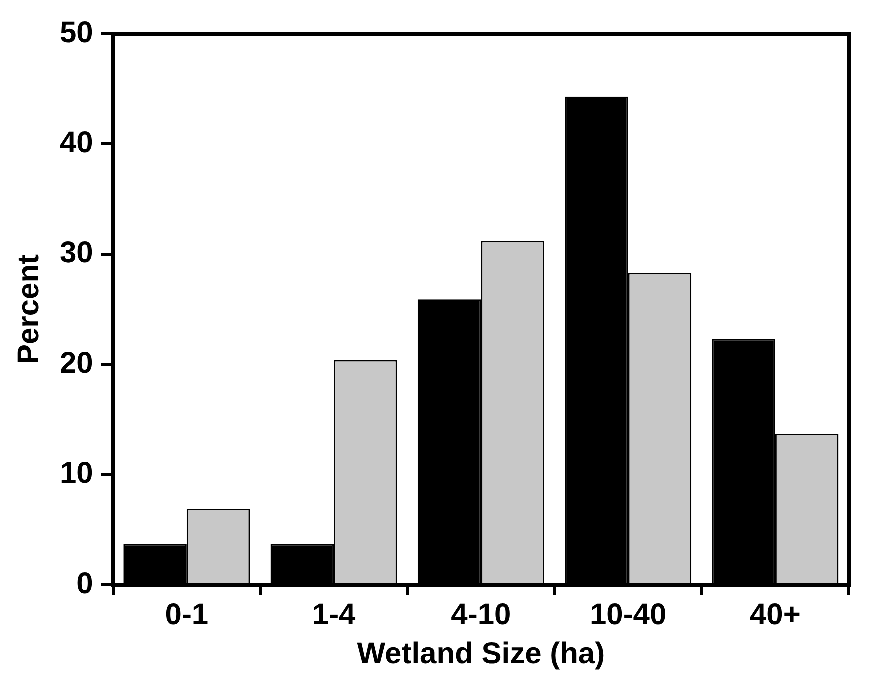 The height and width of the screenshot is (681, 869). Describe the element at coordinates (29, 309) in the screenshot. I see `y-axis-title: Percent` at that location.